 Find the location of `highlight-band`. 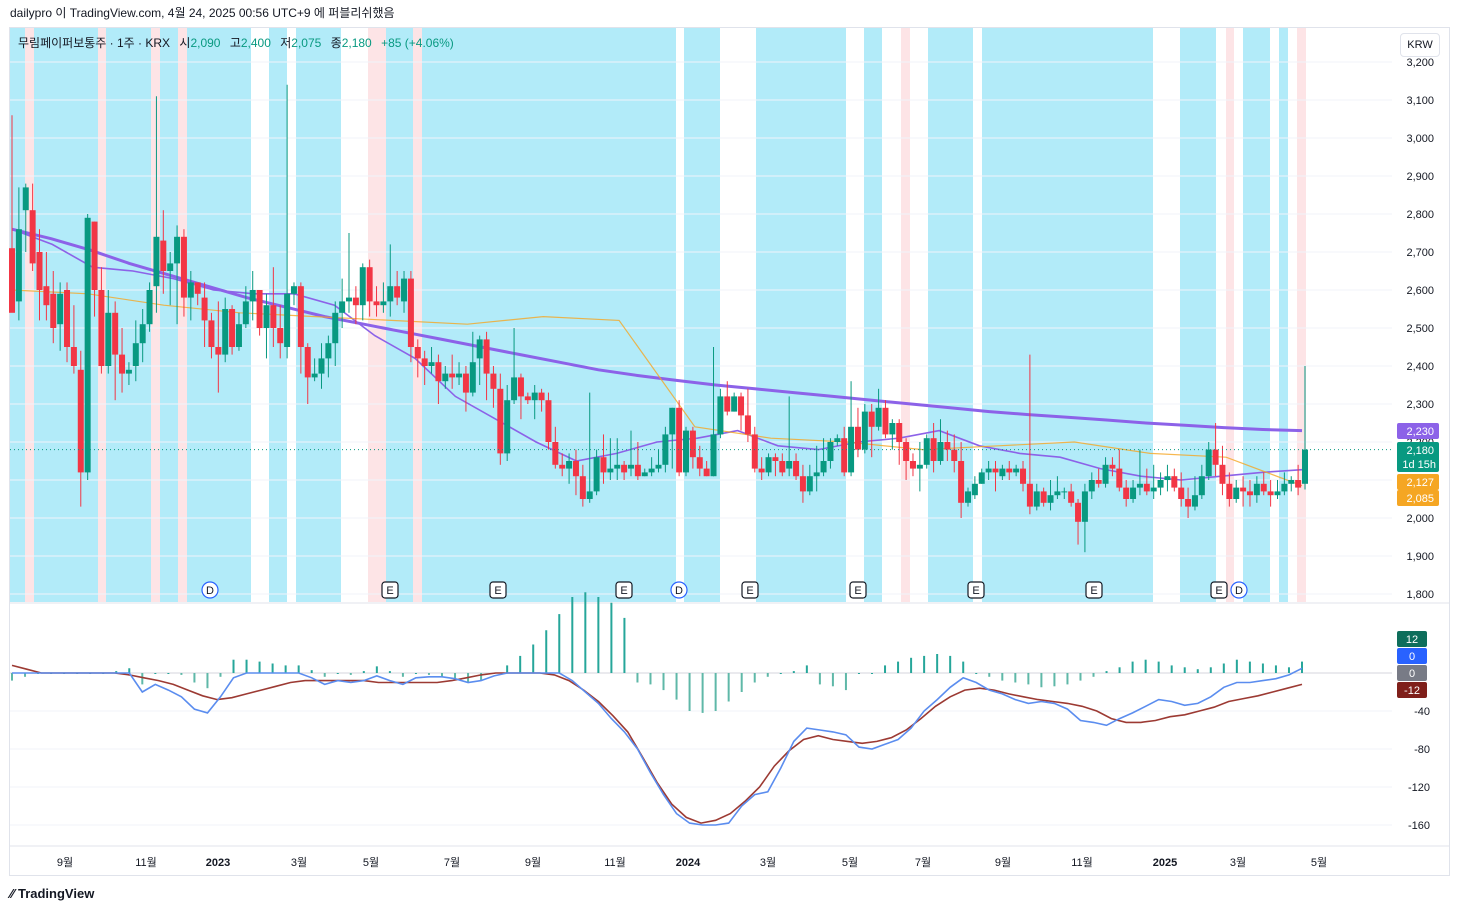

highlight-band is located at coordinates (17, 315).